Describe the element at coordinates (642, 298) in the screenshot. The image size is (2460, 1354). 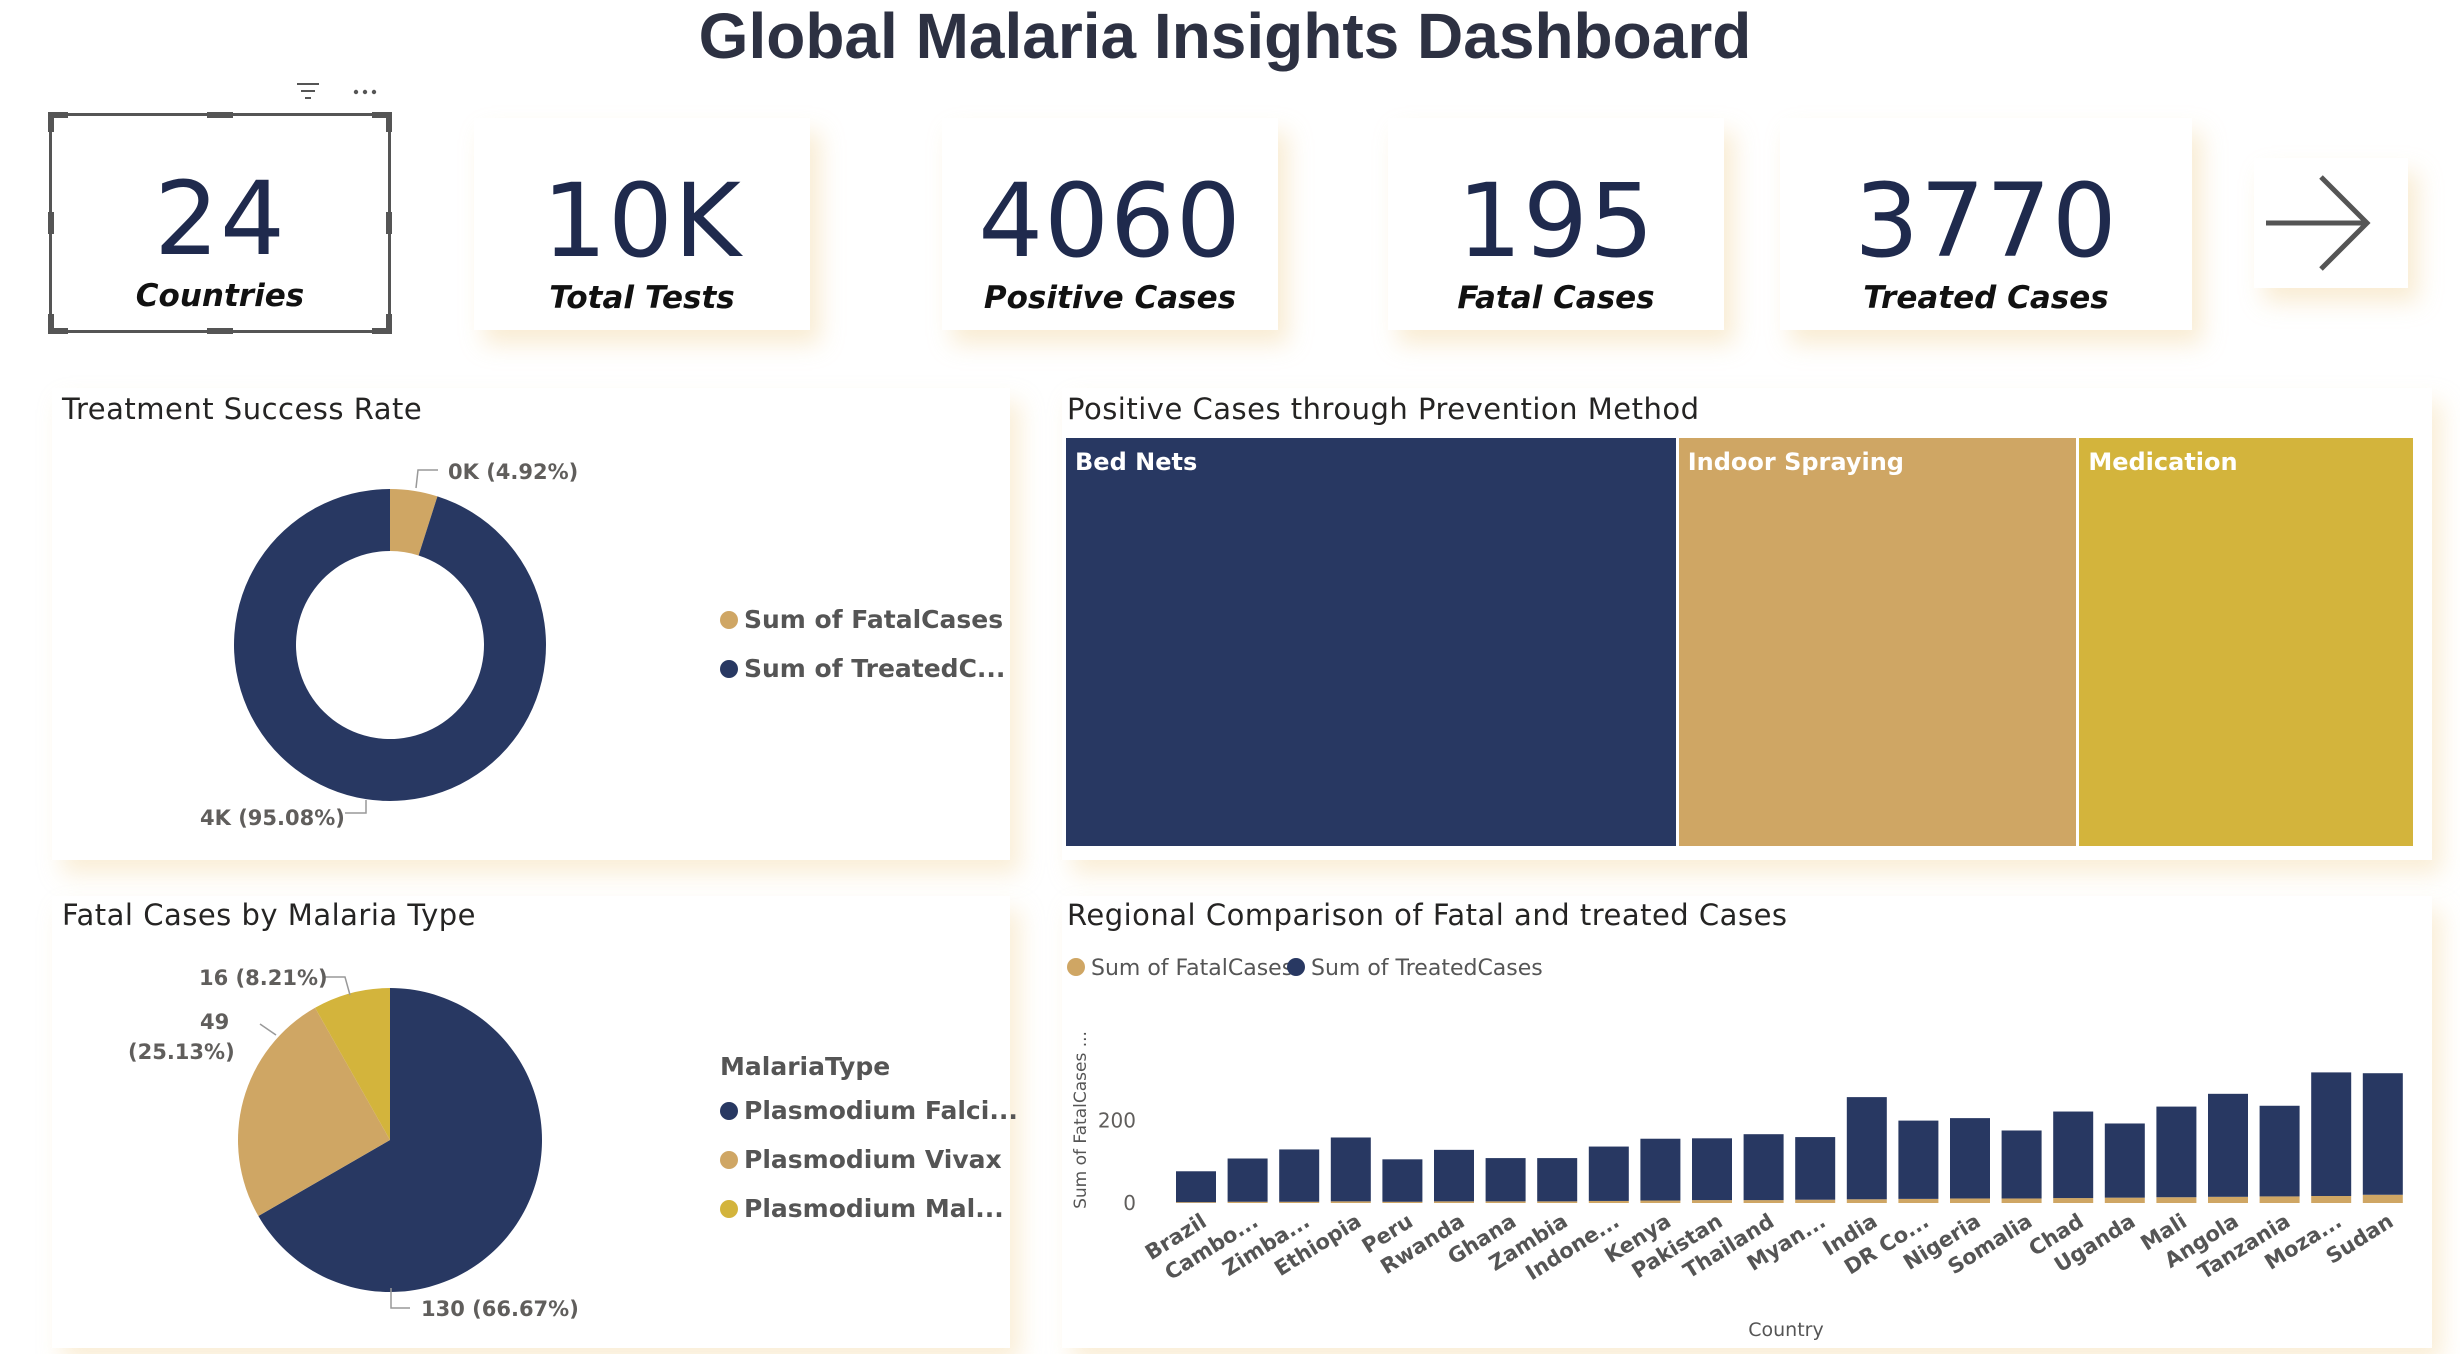
I see `kpi-label-total-tests: Total Tests` at that location.